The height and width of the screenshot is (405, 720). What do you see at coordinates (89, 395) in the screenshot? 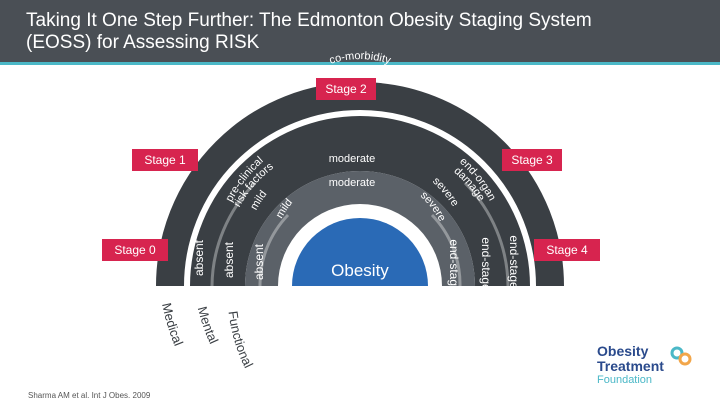
I see `citation: Sharma AM et al. Int J Obes. 2009` at bounding box center [89, 395].